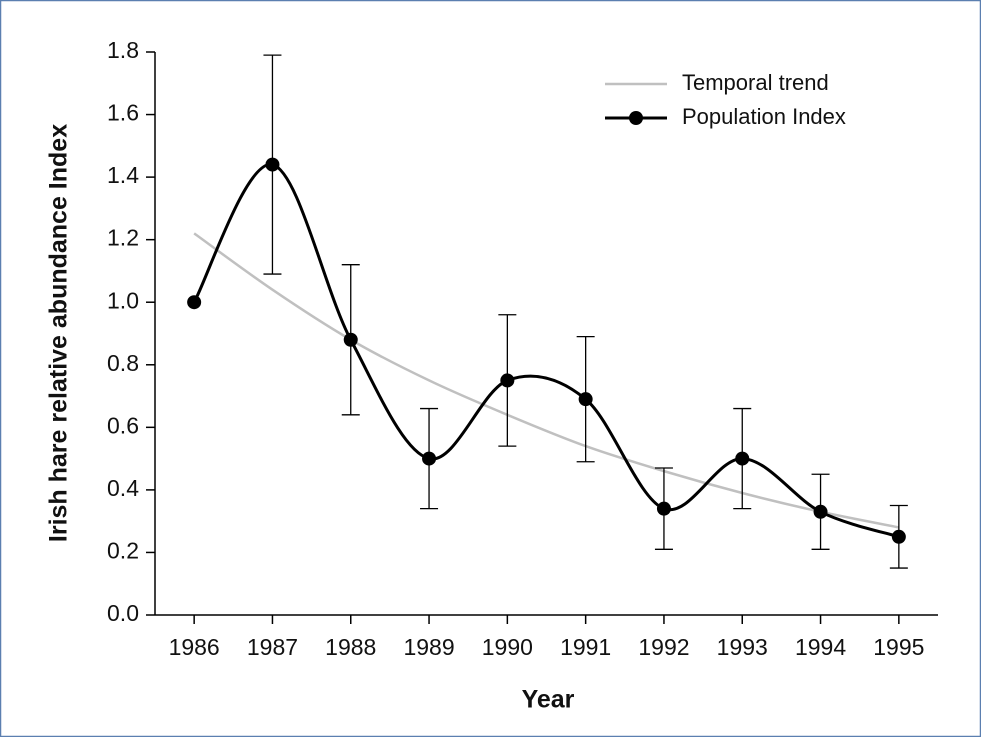 This screenshot has width=981, height=737. Describe the element at coordinates (123, 425) in the screenshot. I see `y-tick-label: 0.6` at that location.